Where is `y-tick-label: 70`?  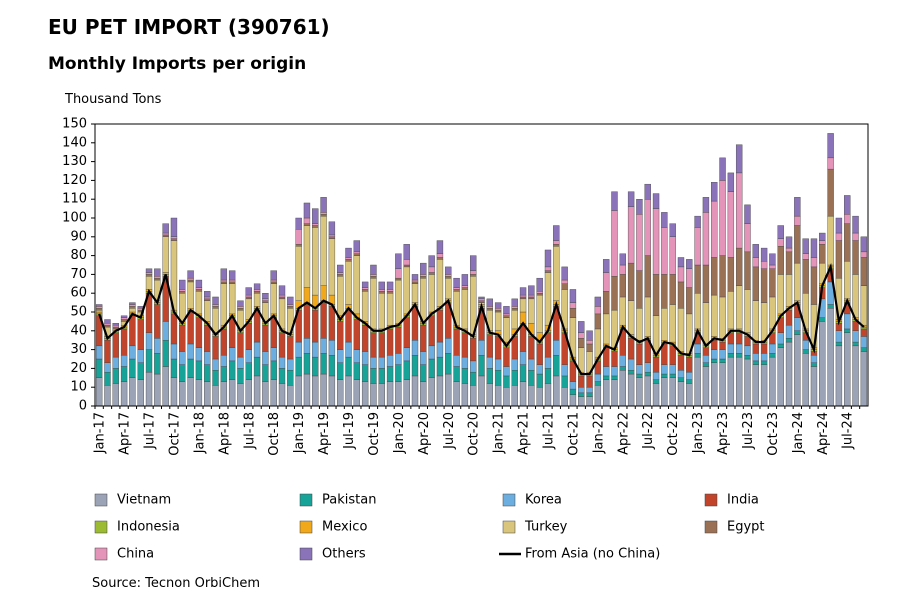
y-tick-label: 70 is located at coordinates (78, 274).